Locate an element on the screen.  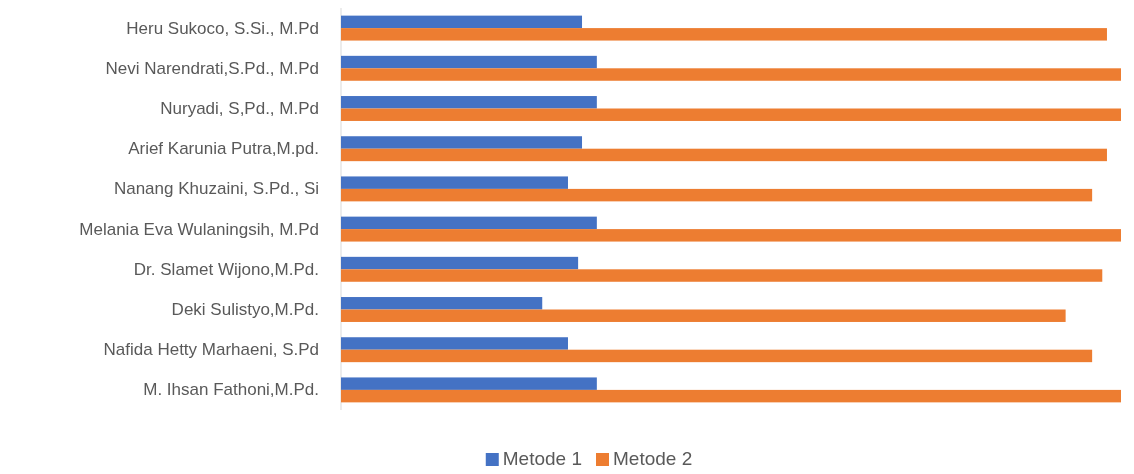
legend-label: Metode 1 is located at coordinates (542, 458).